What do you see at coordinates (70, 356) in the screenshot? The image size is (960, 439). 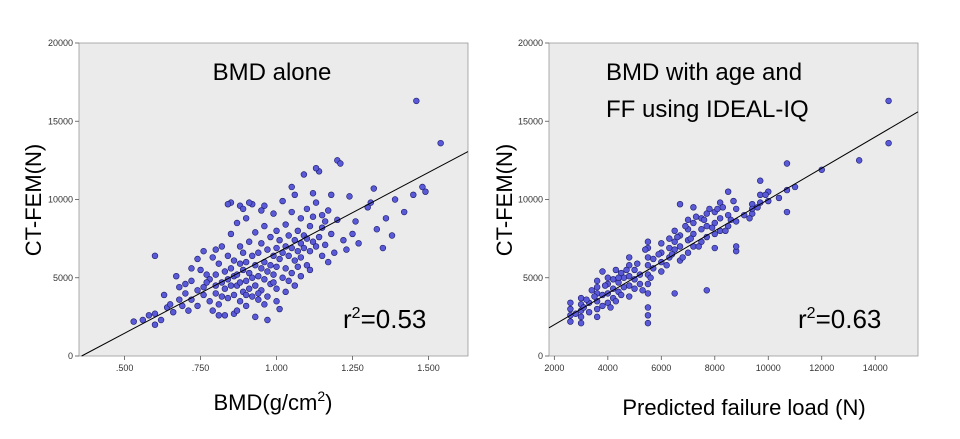 I see `y-tick-label: 0` at bounding box center [70, 356].